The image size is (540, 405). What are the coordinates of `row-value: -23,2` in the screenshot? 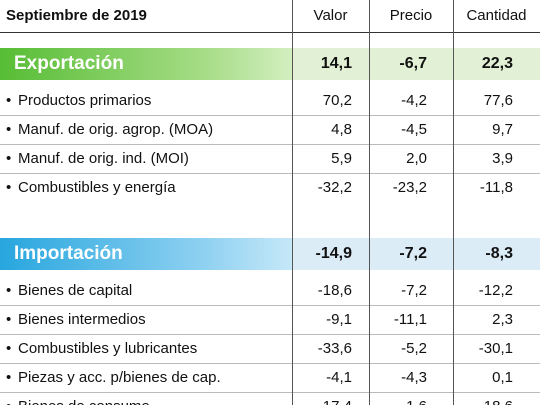 It's located at (409, 187).